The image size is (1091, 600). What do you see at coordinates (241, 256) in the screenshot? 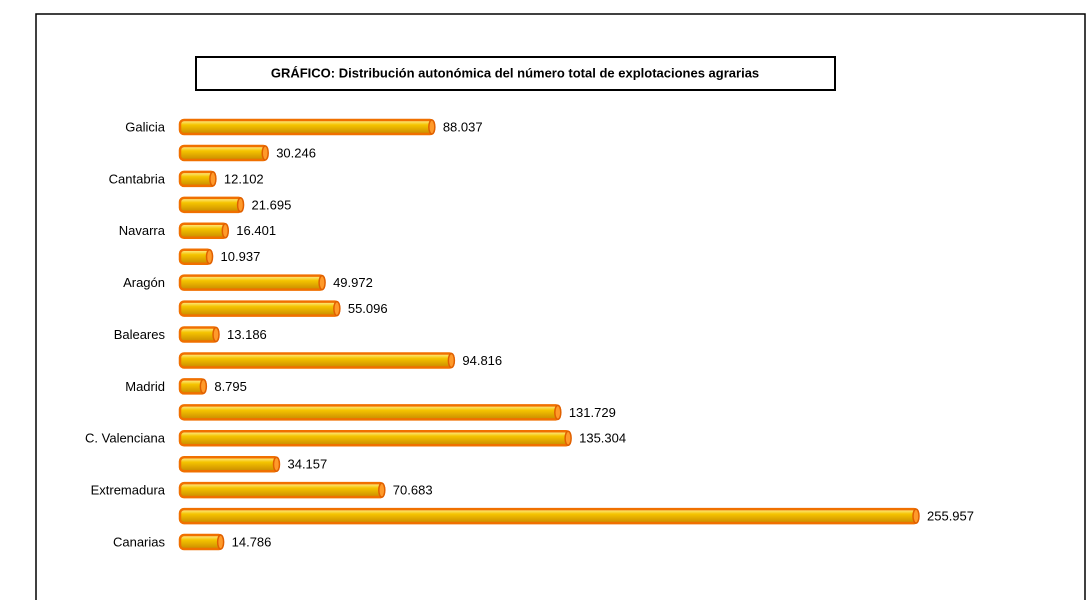
I see `value-label: 10.937` at bounding box center [241, 256].